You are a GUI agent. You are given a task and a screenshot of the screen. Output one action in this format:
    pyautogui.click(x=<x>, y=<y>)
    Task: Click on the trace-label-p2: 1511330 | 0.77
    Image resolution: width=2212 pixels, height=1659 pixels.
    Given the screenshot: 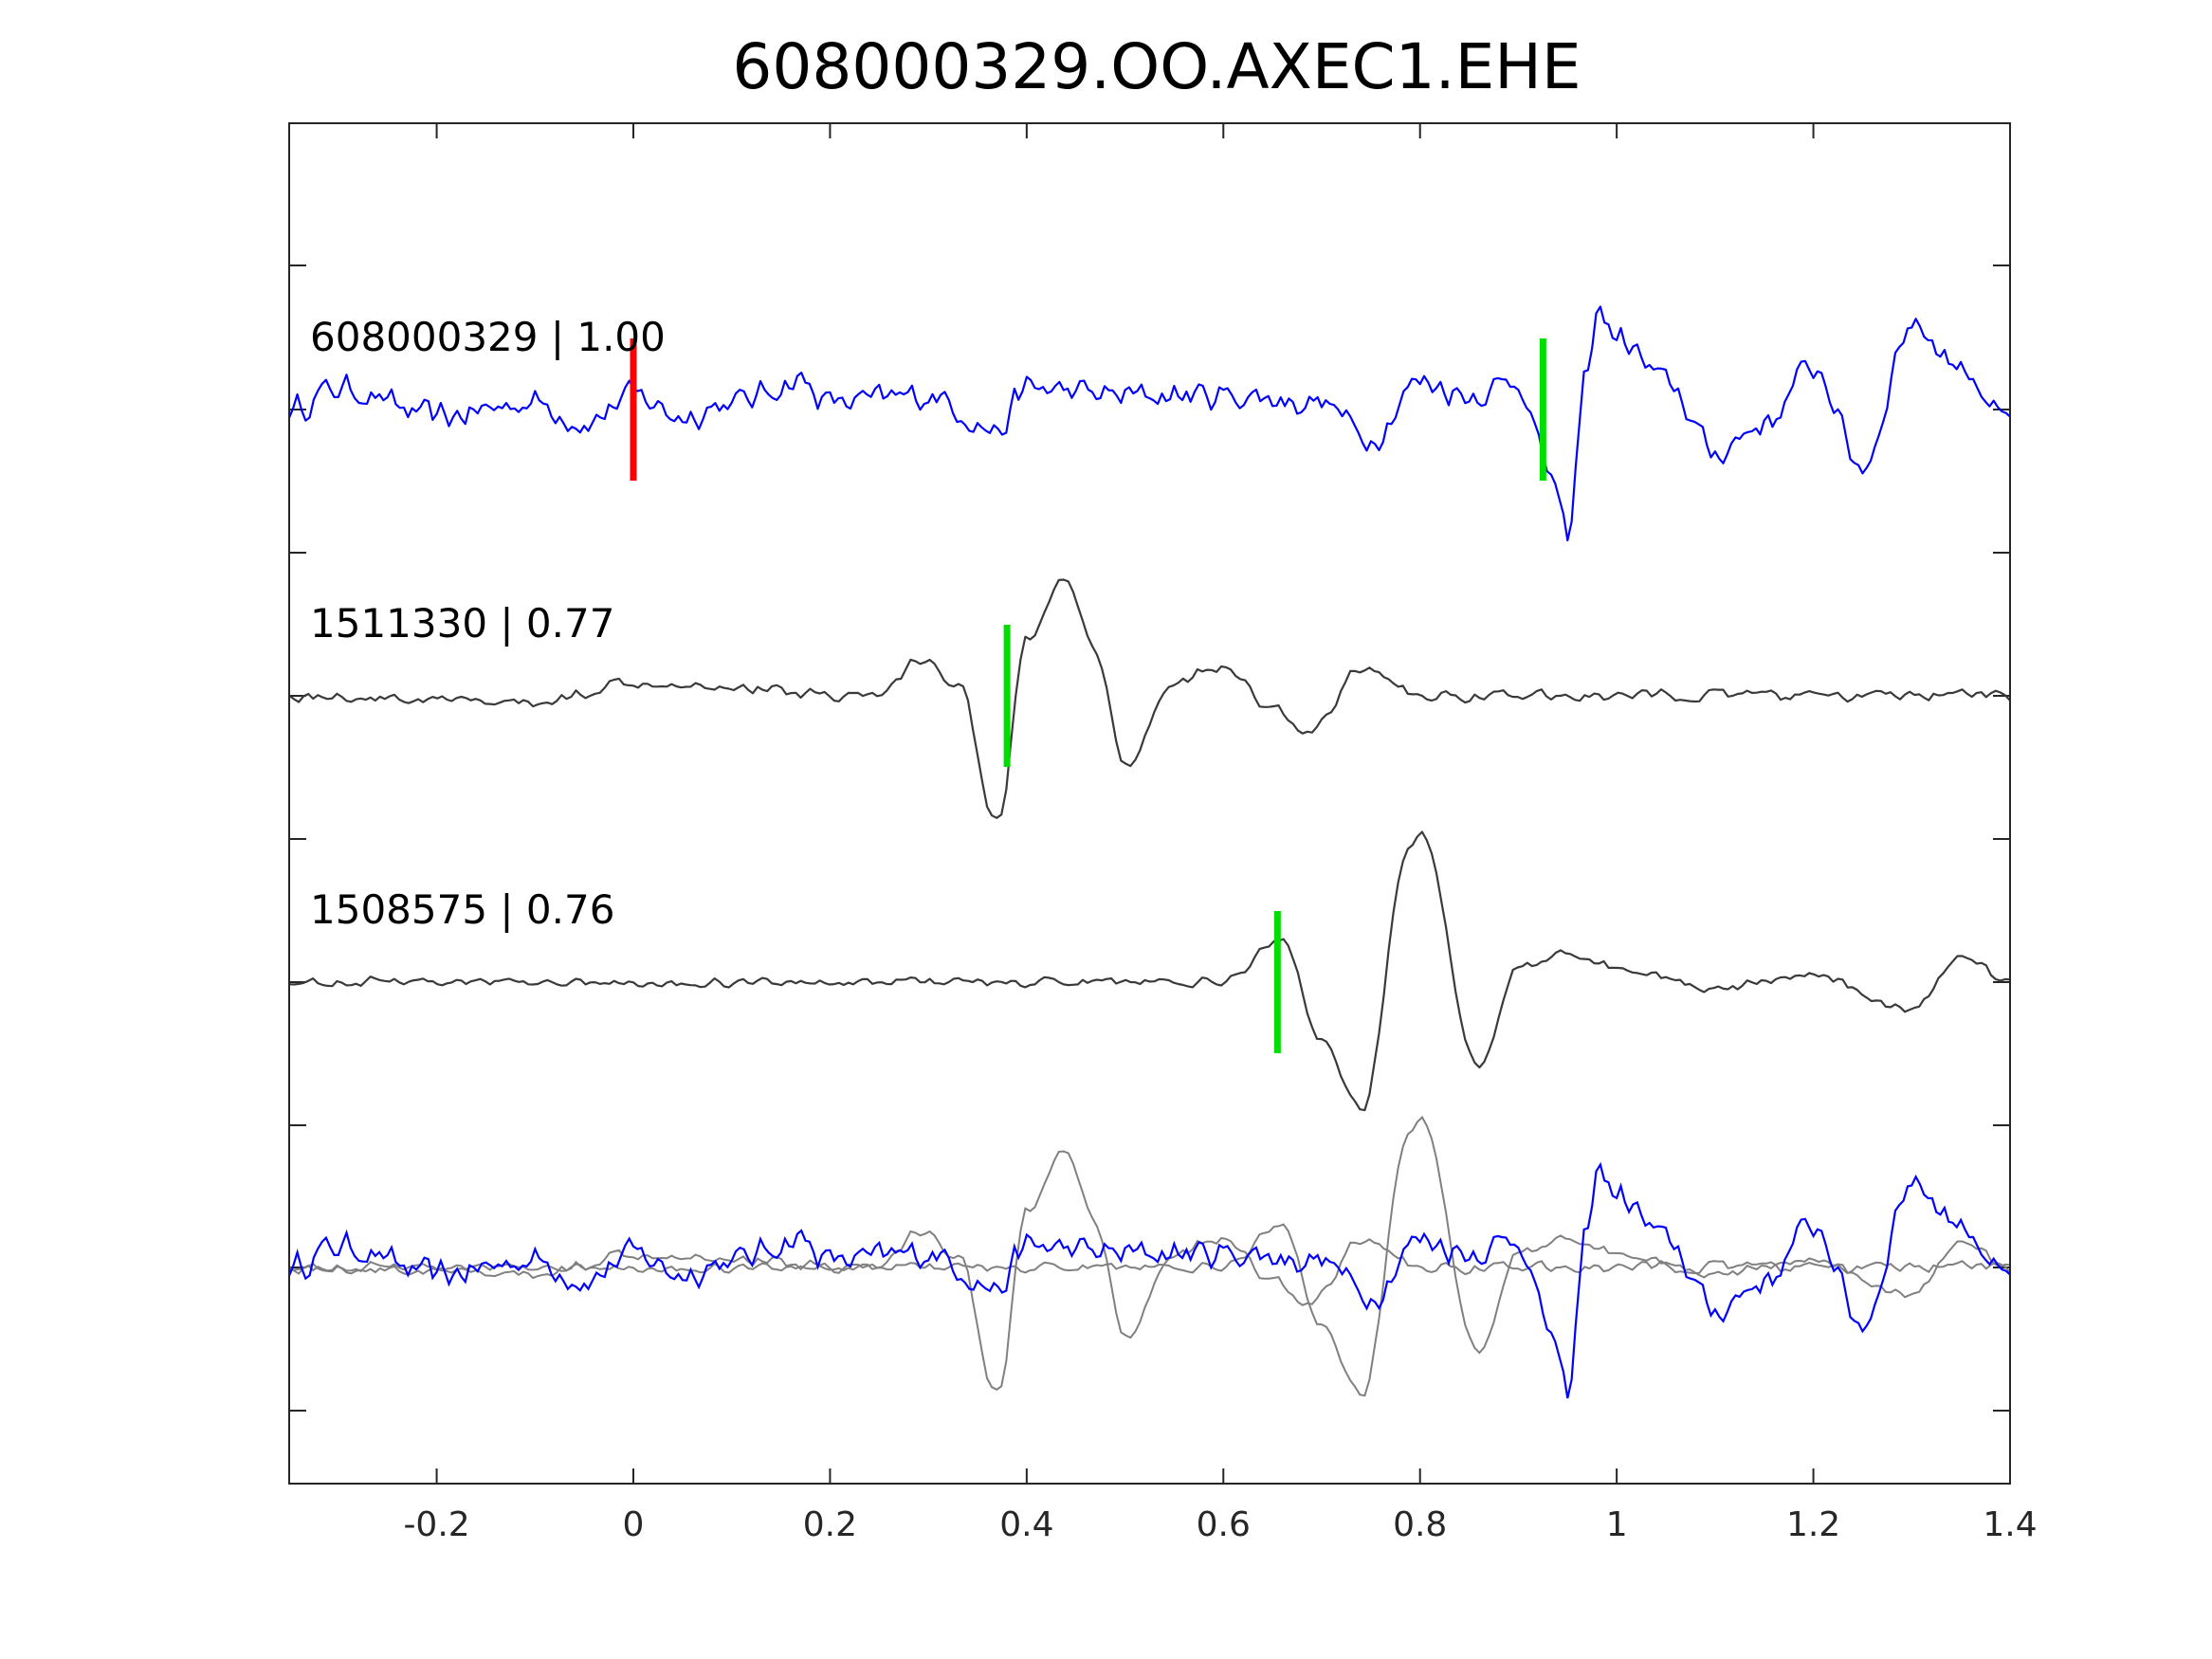 What is the action you would take?
    pyautogui.click(x=462, y=623)
    